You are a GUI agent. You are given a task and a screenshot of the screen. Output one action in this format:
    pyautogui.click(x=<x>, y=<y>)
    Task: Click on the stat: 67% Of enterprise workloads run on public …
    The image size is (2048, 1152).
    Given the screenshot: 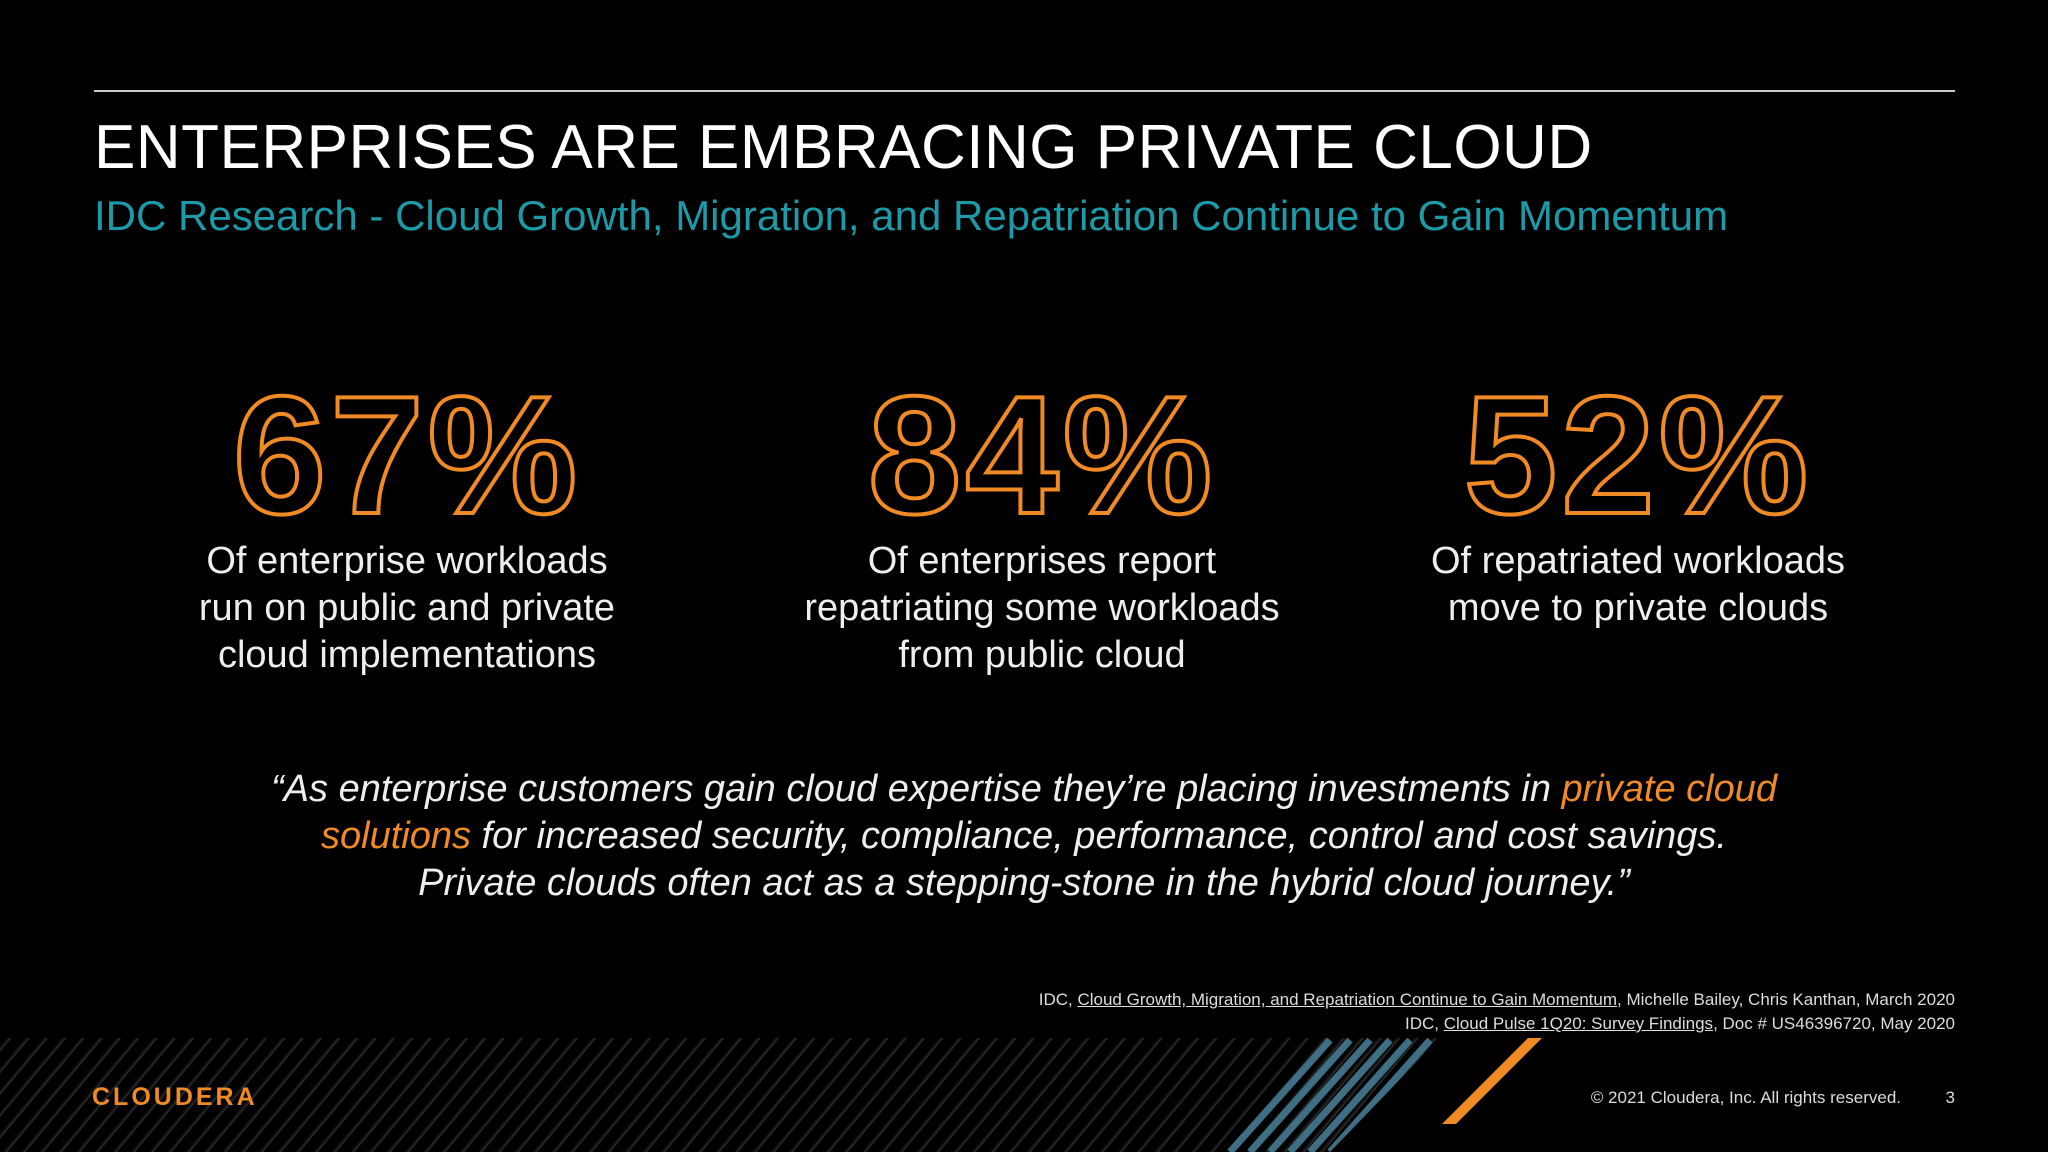 What is the action you would take?
    pyautogui.click(x=407, y=520)
    